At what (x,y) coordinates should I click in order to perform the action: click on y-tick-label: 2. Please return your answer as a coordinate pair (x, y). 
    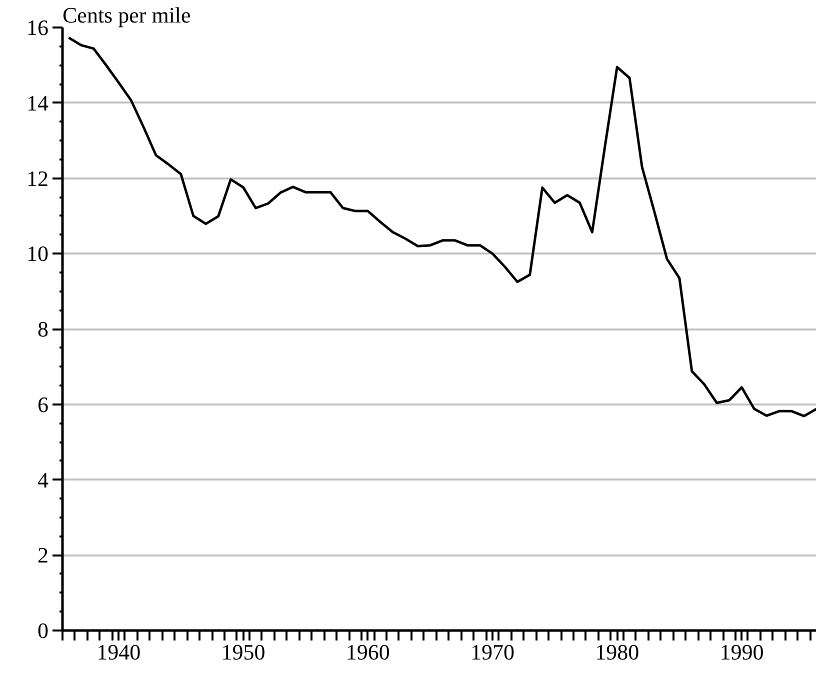
    Looking at the image, I should click on (43, 555).